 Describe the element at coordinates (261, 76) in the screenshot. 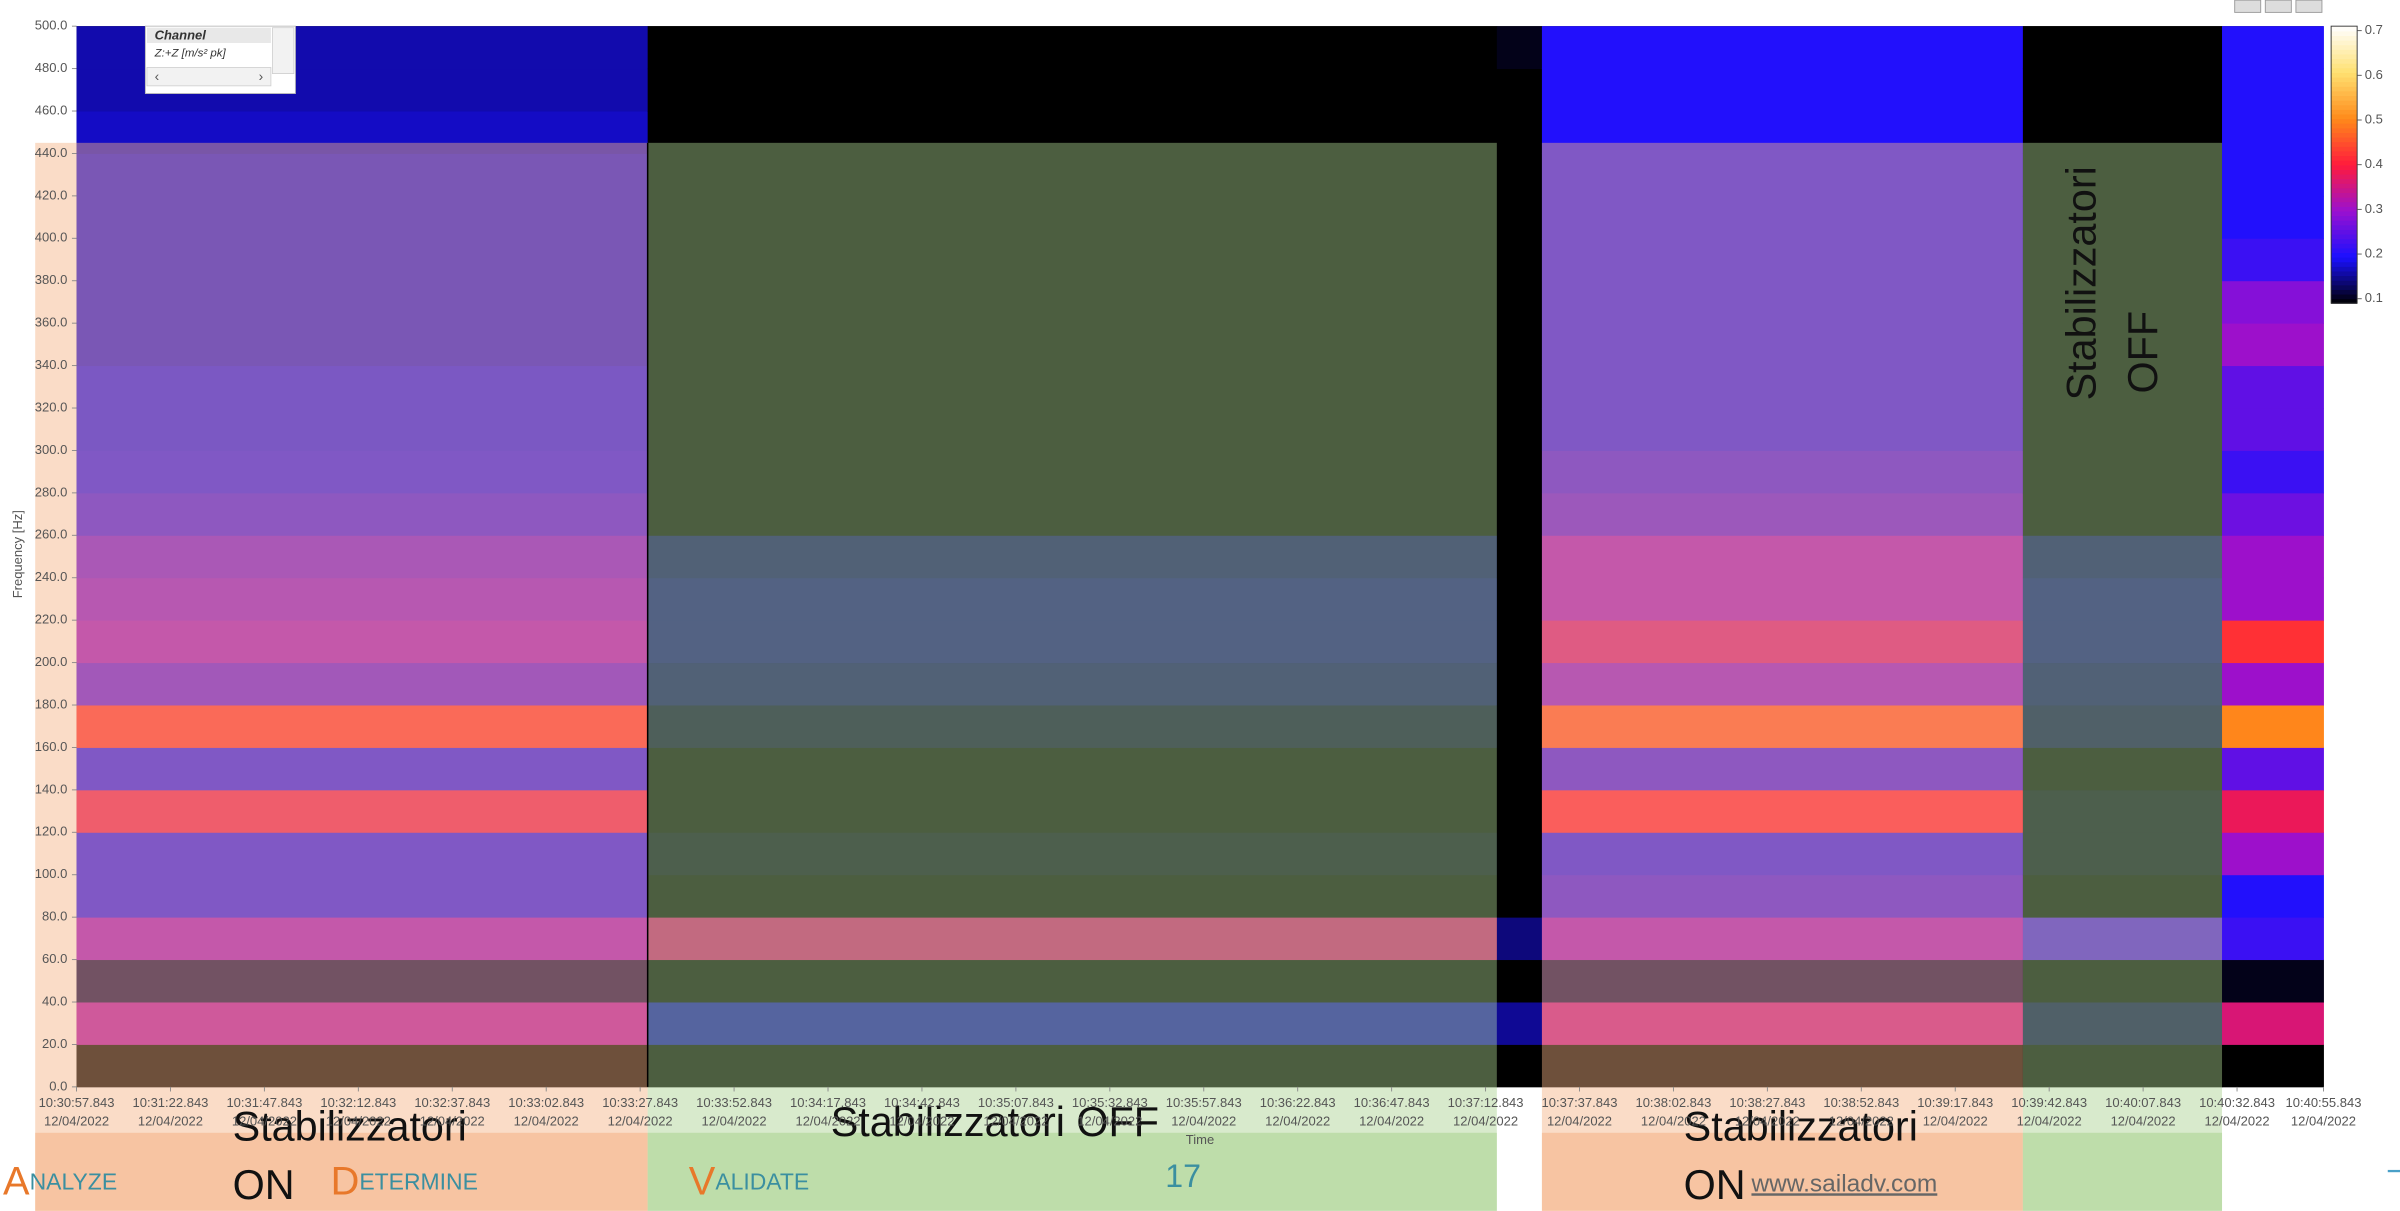

I see `scroll-arrow: ›` at that location.